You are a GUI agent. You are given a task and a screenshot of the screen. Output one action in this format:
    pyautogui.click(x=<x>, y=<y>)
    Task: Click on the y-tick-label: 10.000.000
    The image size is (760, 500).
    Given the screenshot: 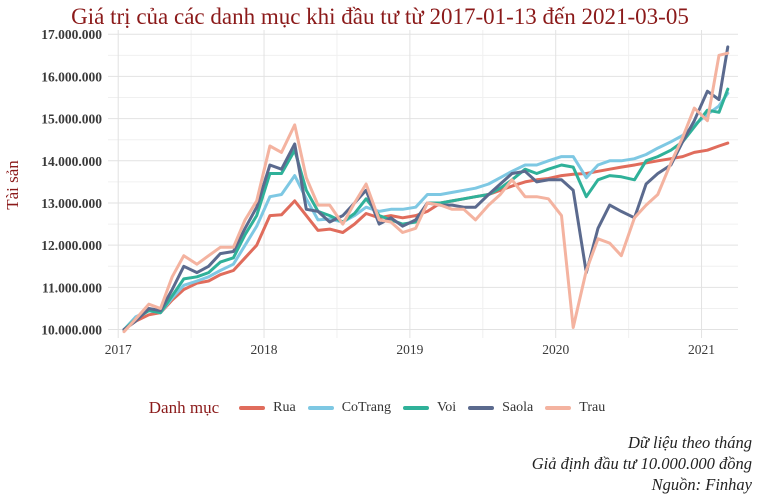 What is the action you would take?
    pyautogui.click(x=71, y=330)
    